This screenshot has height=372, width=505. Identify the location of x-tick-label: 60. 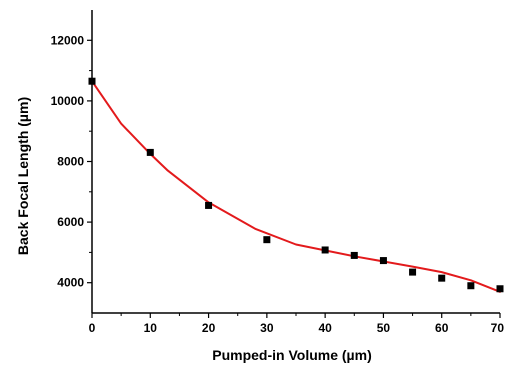
(442, 328).